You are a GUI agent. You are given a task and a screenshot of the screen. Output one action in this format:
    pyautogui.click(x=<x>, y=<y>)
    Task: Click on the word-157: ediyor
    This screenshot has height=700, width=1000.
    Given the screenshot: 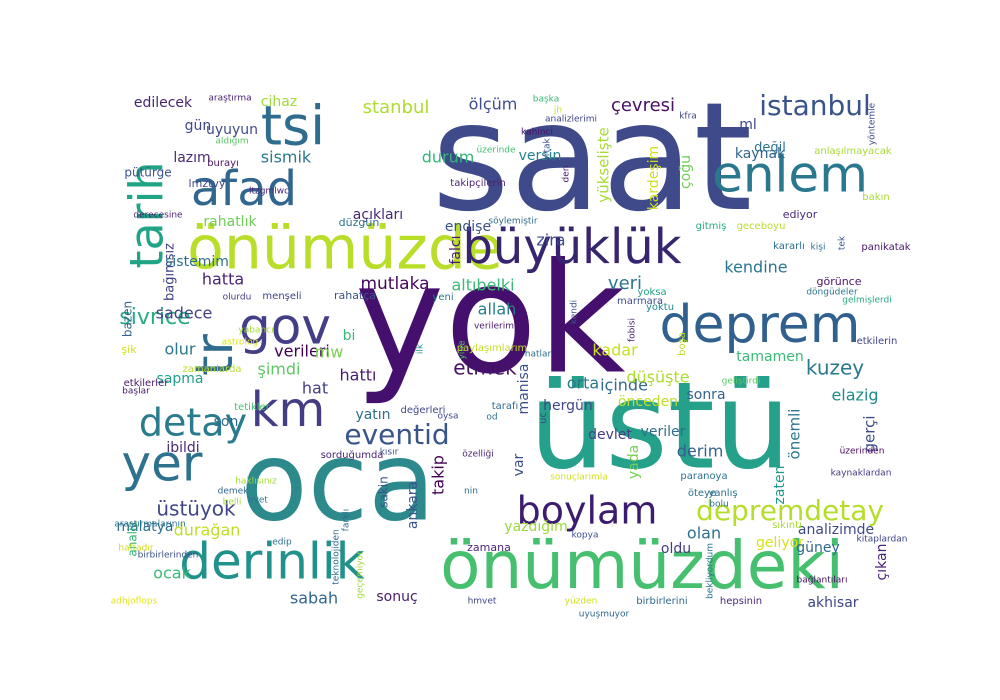 What is the action you would take?
    pyautogui.click(x=800, y=214)
    